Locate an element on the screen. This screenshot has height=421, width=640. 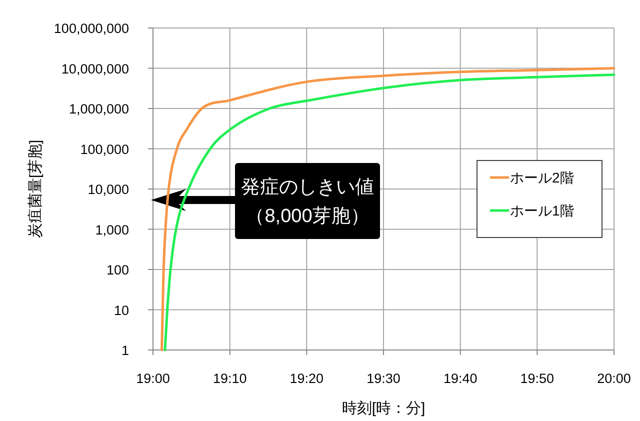
x-tick-label: 20:00 is located at coordinates (614, 378).